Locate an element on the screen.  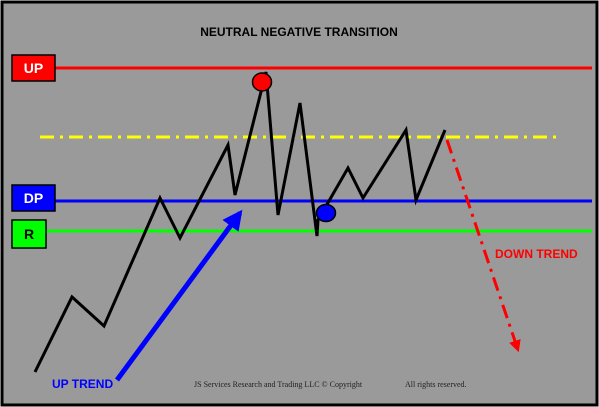
dp-level-label-box: DP is located at coordinates (33, 198).